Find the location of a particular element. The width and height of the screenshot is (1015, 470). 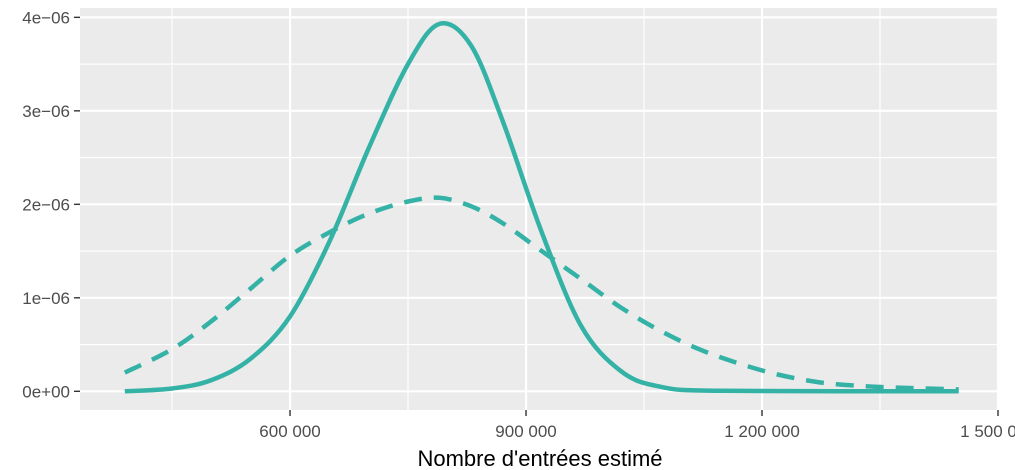

x-axis: 600 000 900 000 1 200 000 1 500 000 is located at coordinates (637, 425).